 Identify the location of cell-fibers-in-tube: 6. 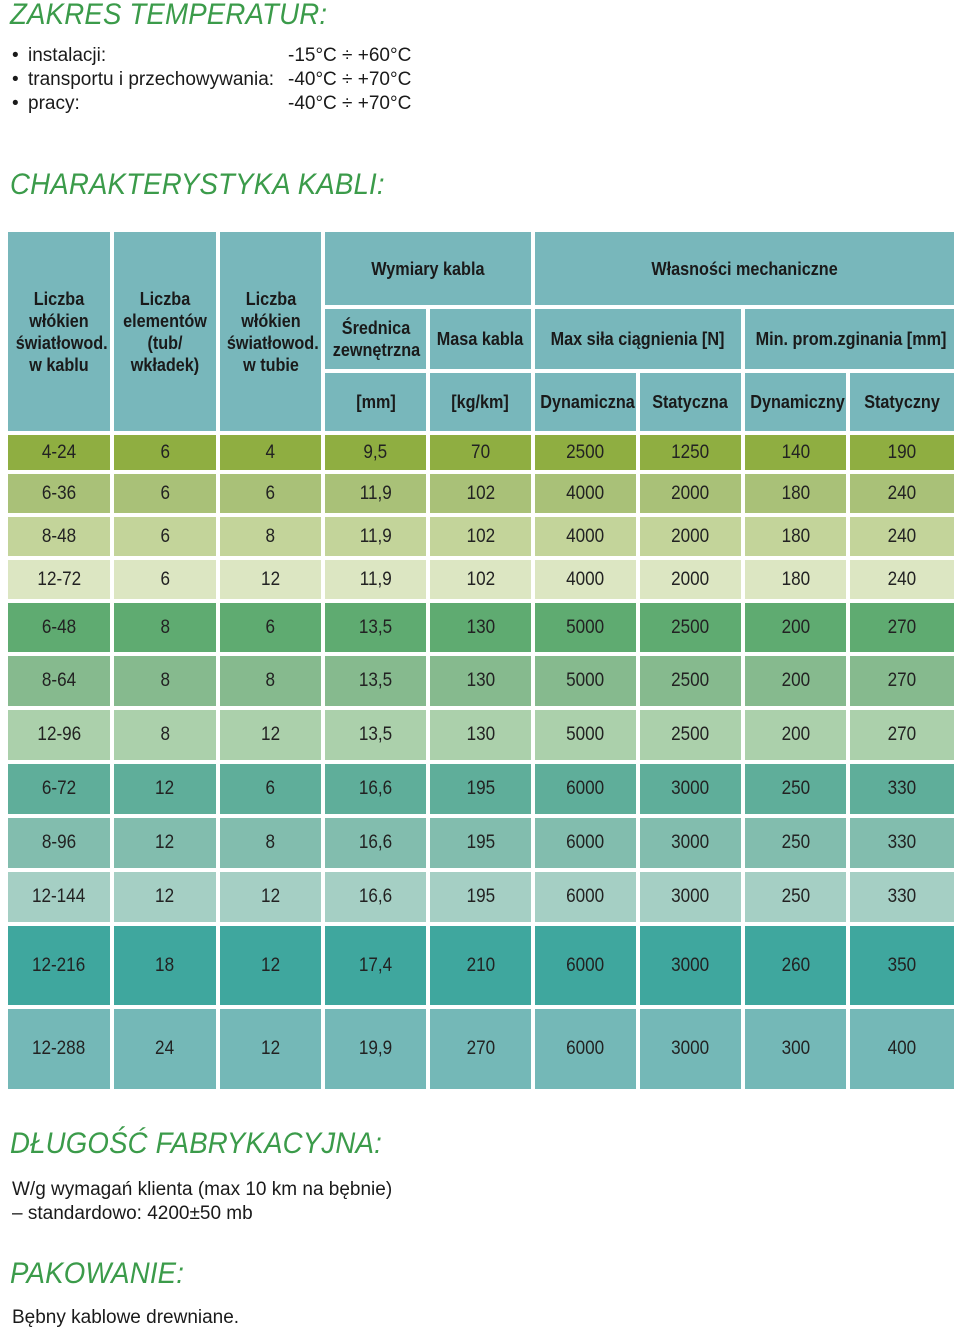
(270, 627).